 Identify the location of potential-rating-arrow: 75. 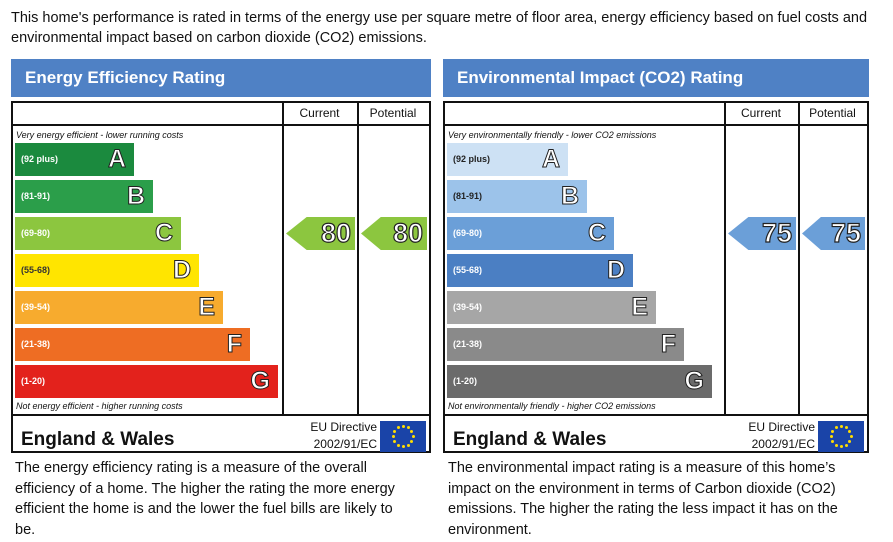
(833, 233).